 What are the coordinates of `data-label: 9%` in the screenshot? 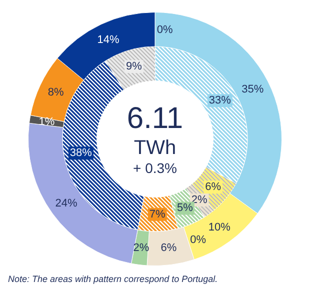 It's located at (134, 66).